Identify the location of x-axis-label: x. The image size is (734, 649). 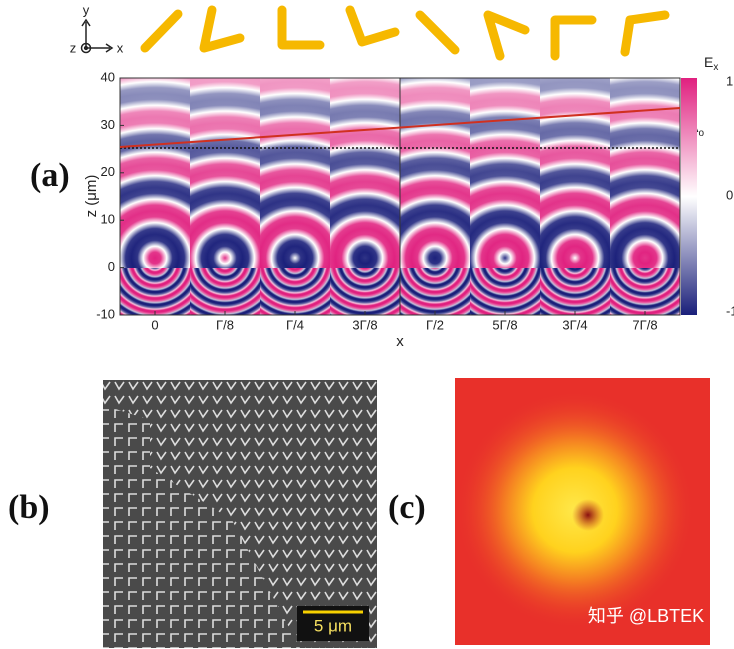
(400, 341).